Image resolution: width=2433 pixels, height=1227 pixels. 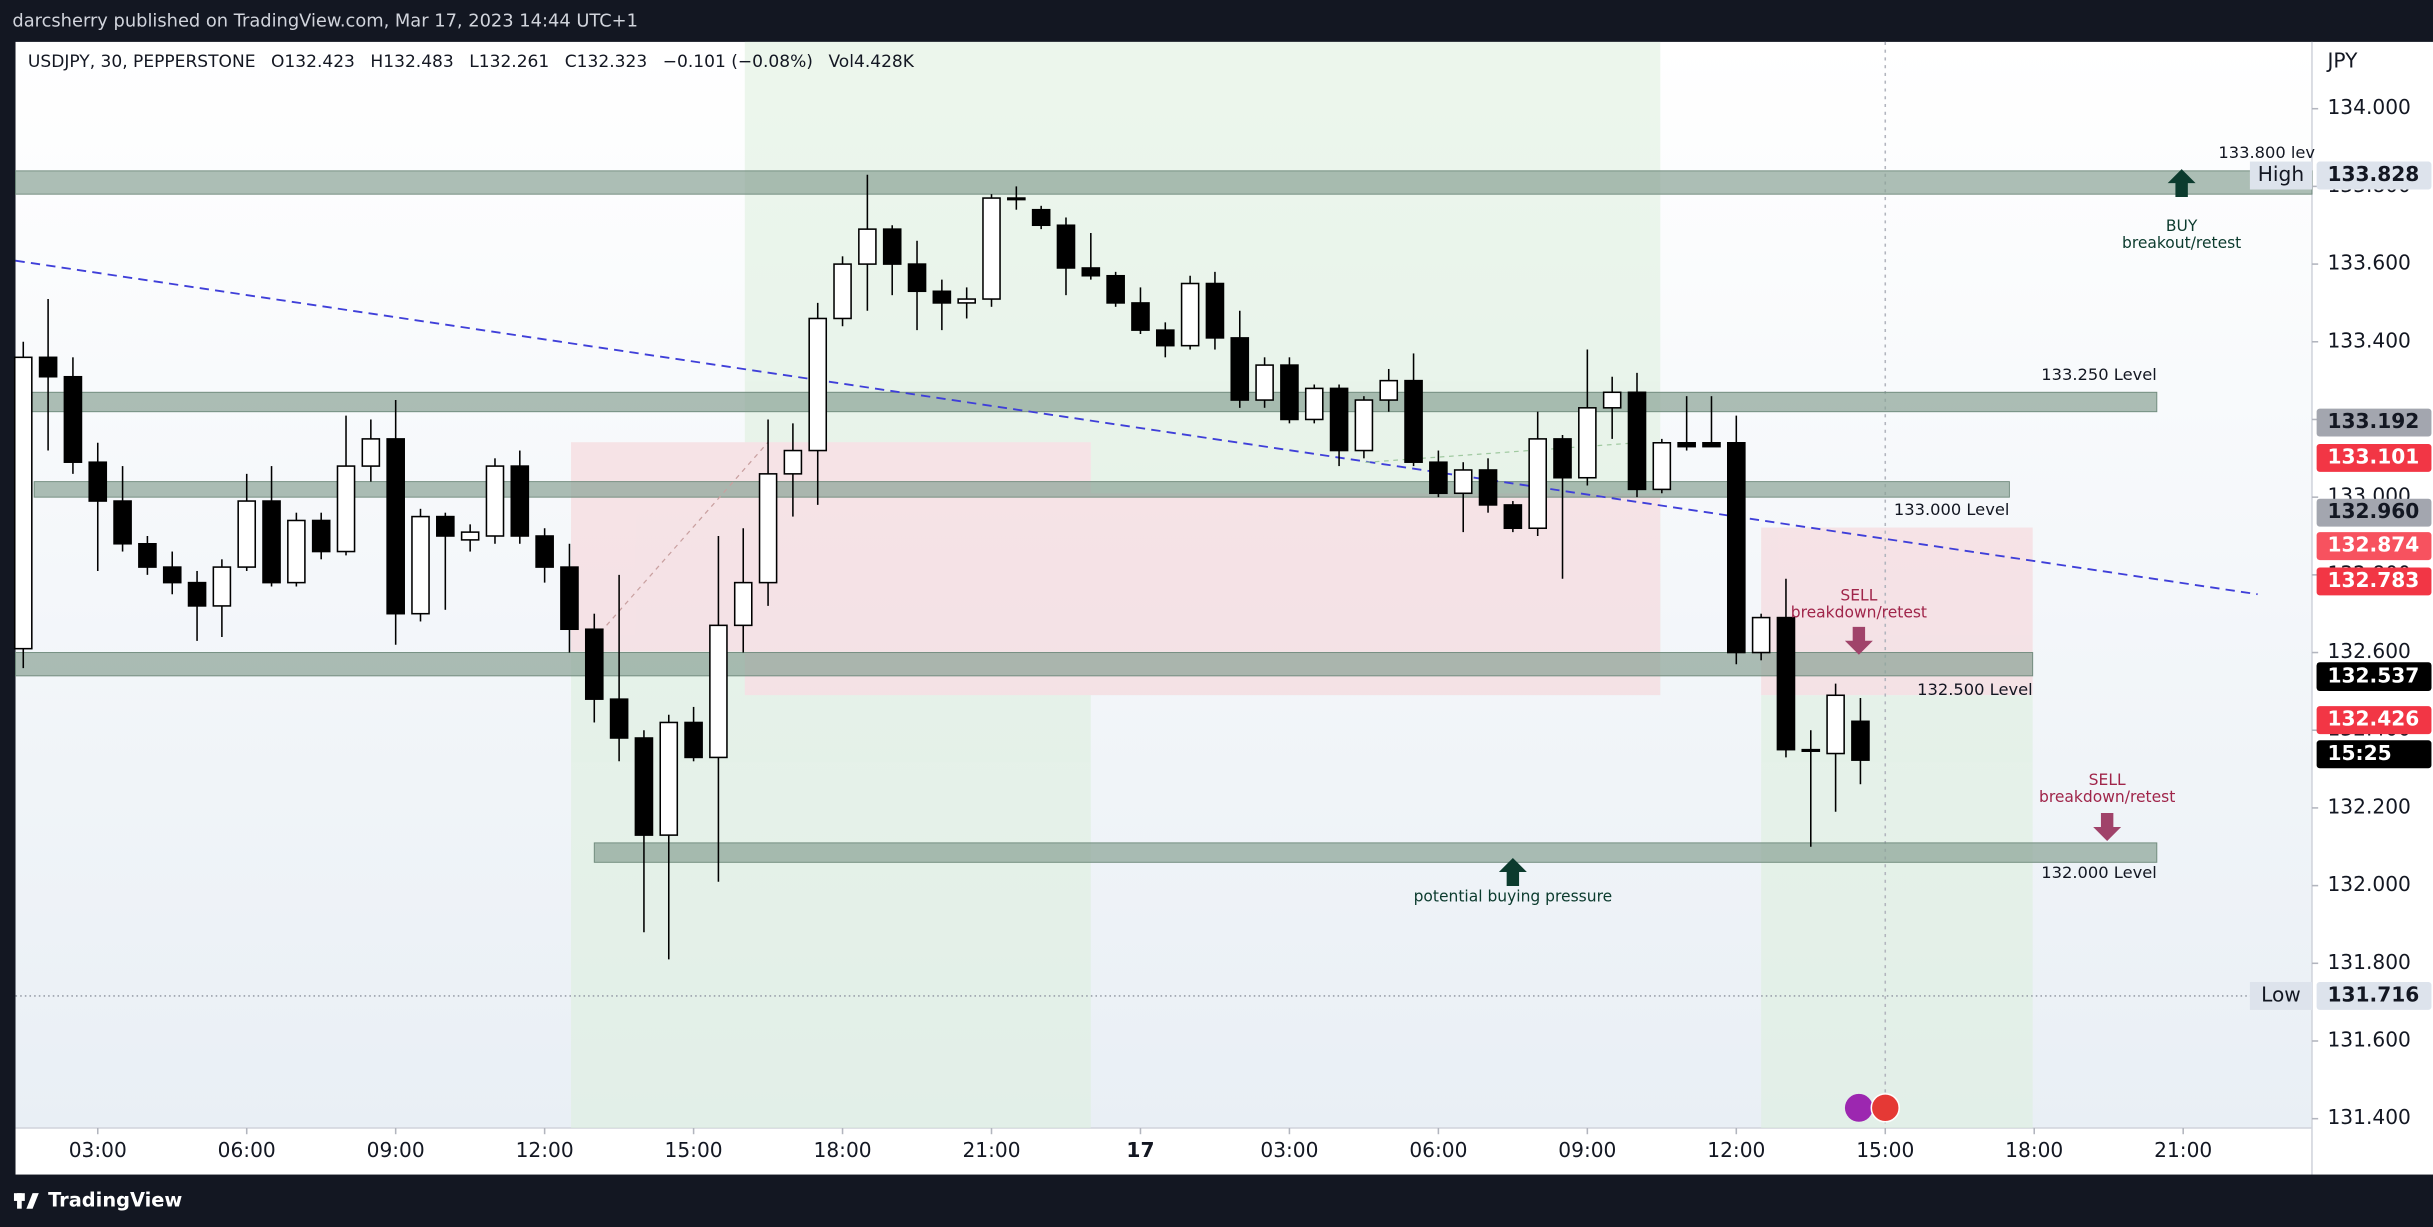 I want to click on tag-label: High, so click(x=2281, y=174).